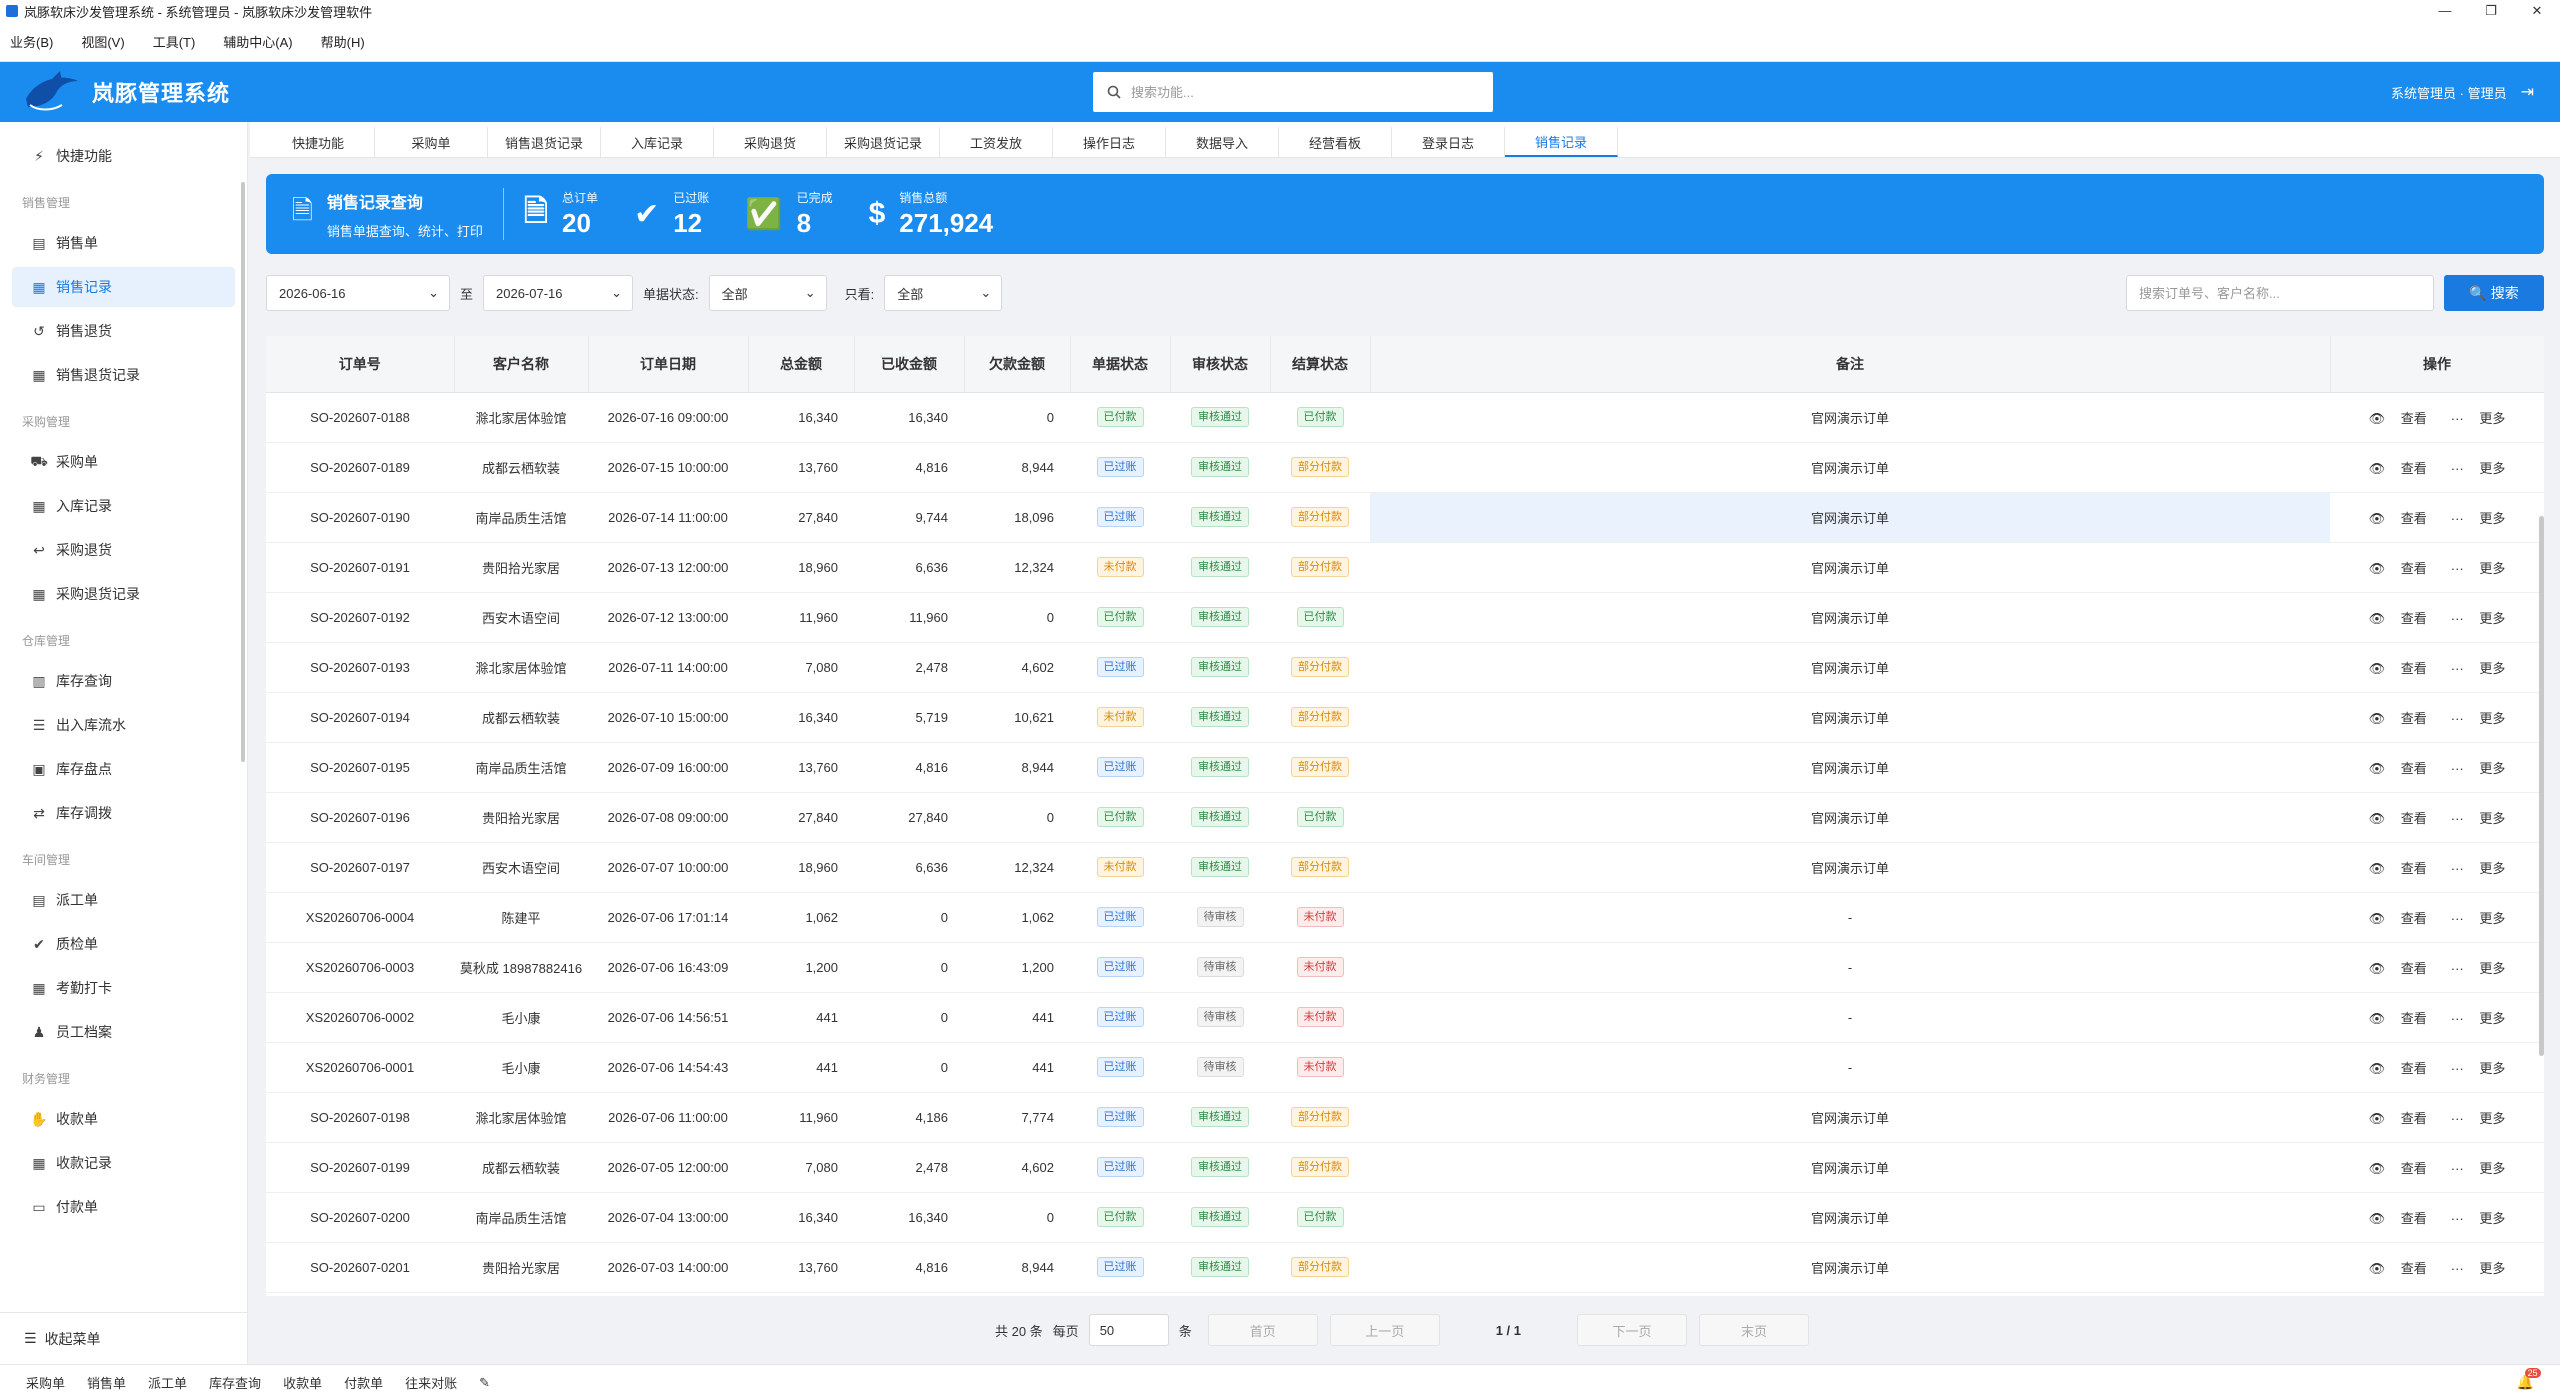 This screenshot has height=1400, width=2560. What do you see at coordinates (1017, 364) in the screenshot?
I see `col-owed: 欠款金额` at bounding box center [1017, 364].